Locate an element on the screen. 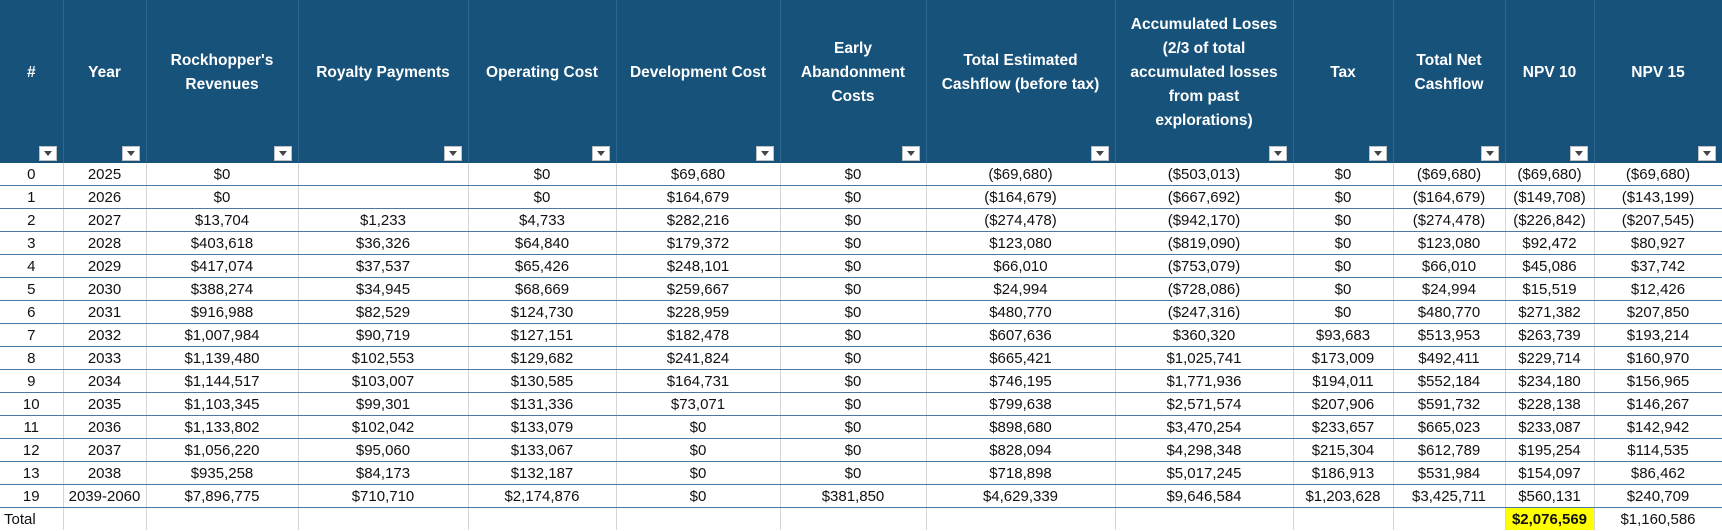  table-cell: $37,537 is located at coordinates (383, 266).